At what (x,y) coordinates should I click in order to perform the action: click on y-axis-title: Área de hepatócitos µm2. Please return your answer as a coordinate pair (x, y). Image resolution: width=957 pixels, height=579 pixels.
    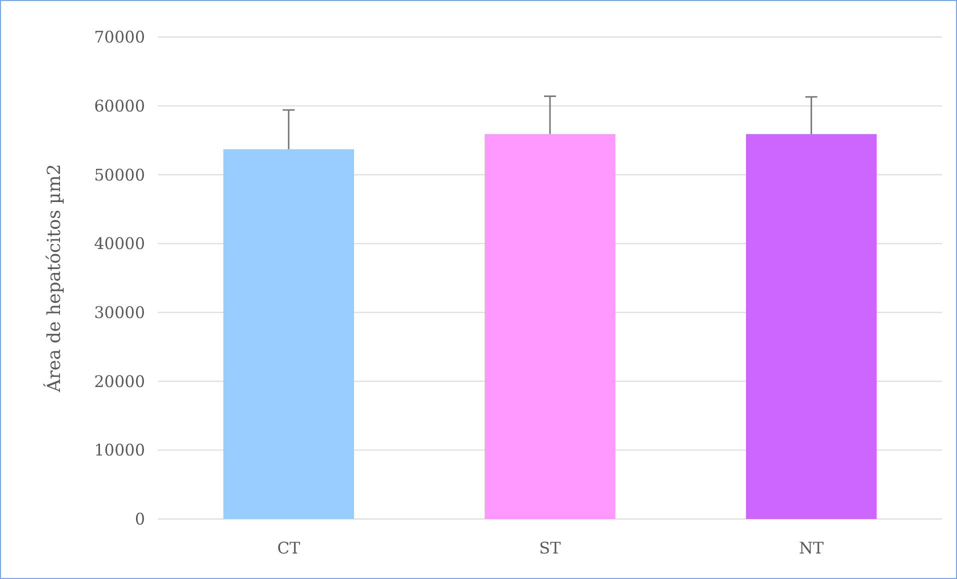
    Looking at the image, I should click on (54, 279).